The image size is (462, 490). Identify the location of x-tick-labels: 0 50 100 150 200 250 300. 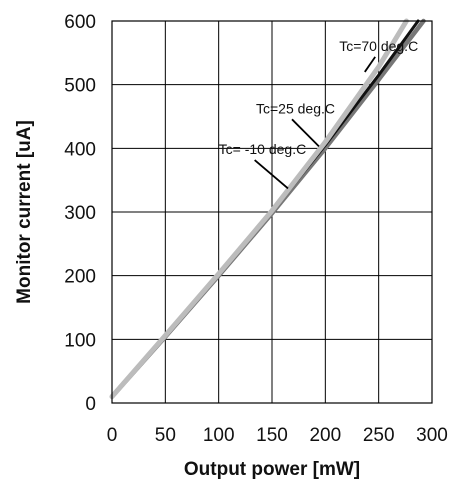
(277, 435).